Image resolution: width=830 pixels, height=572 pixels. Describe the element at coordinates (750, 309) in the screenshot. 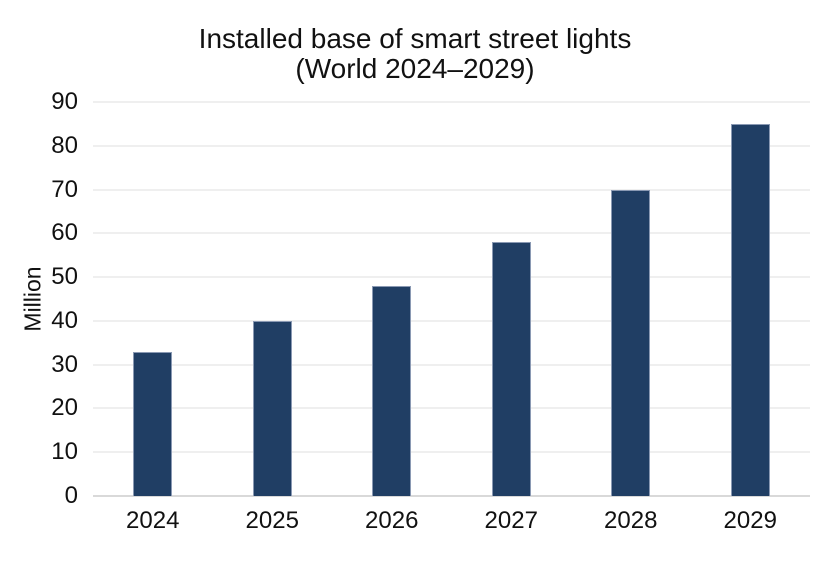

I see `bar-2029` at that location.